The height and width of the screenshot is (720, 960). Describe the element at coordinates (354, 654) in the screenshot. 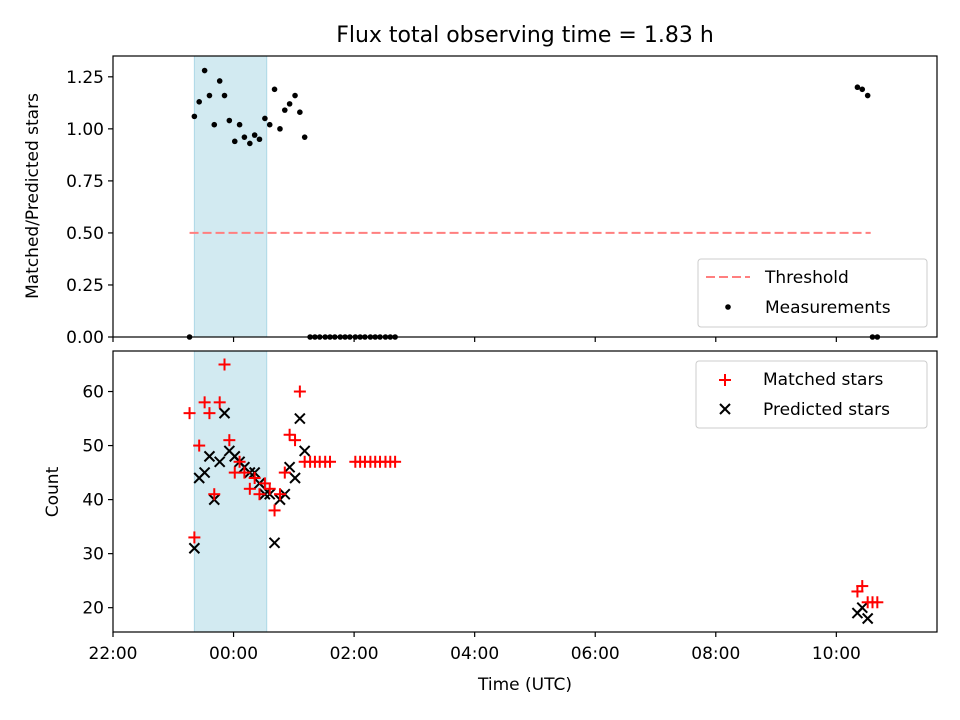

I see `x-tick-label: 02:00` at that location.